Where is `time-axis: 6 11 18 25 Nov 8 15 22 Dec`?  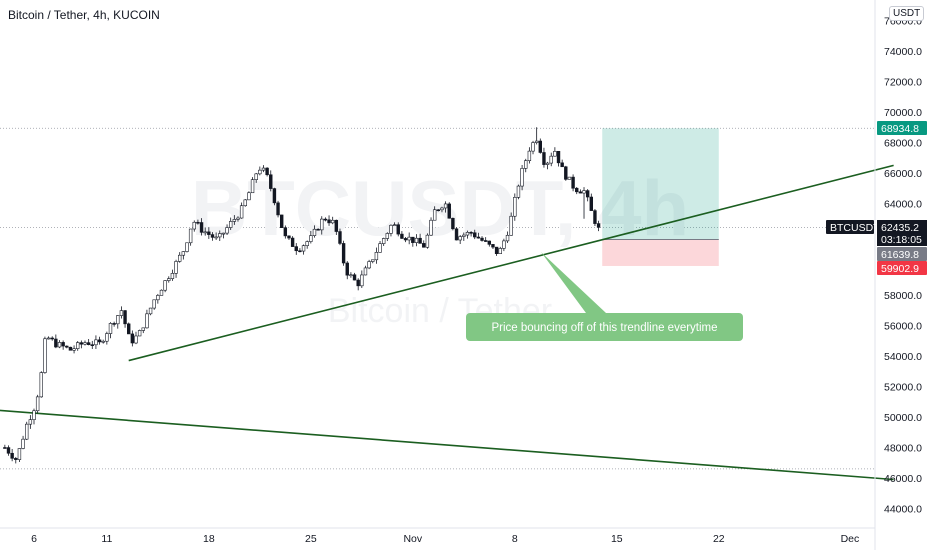 time-axis: 6 11 18 25 Nov 8 15 22 Dec is located at coordinates (445, 539).